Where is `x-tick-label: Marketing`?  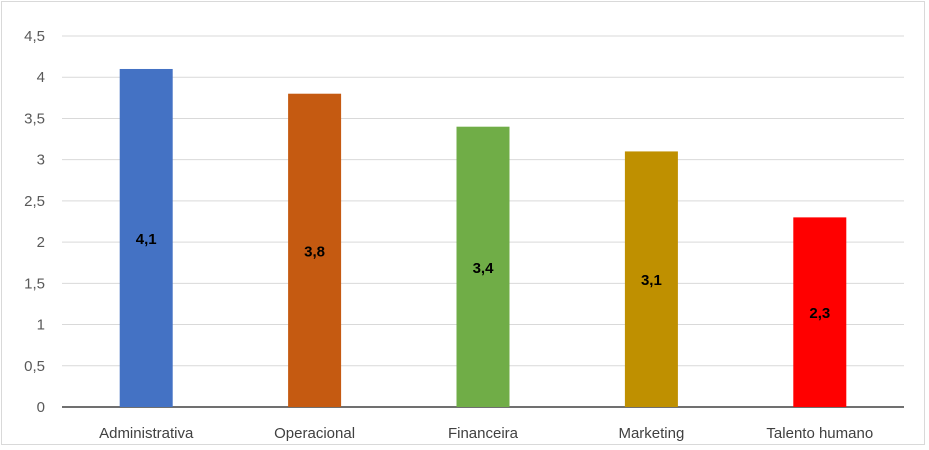
x-tick-label: Marketing is located at coordinates (651, 433).